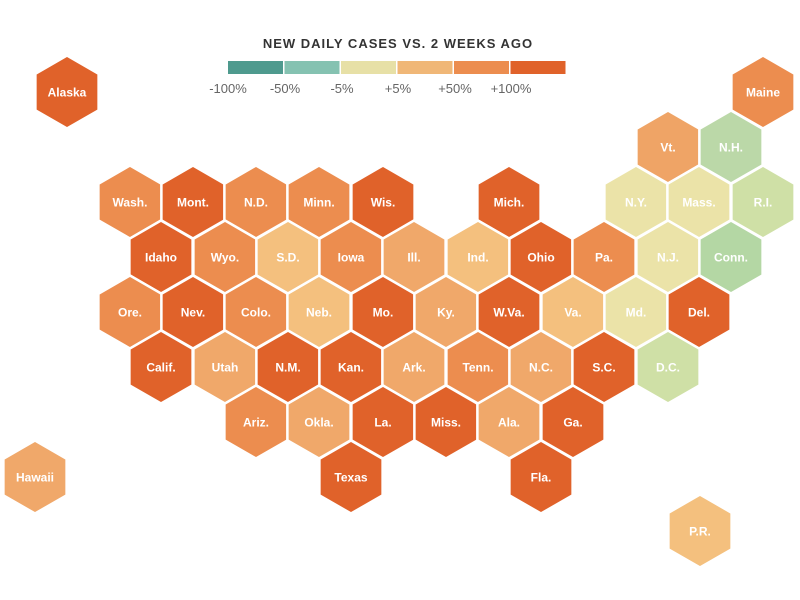  What do you see at coordinates (193, 203) in the screenshot?
I see `state-label: Mont.` at bounding box center [193, 203].